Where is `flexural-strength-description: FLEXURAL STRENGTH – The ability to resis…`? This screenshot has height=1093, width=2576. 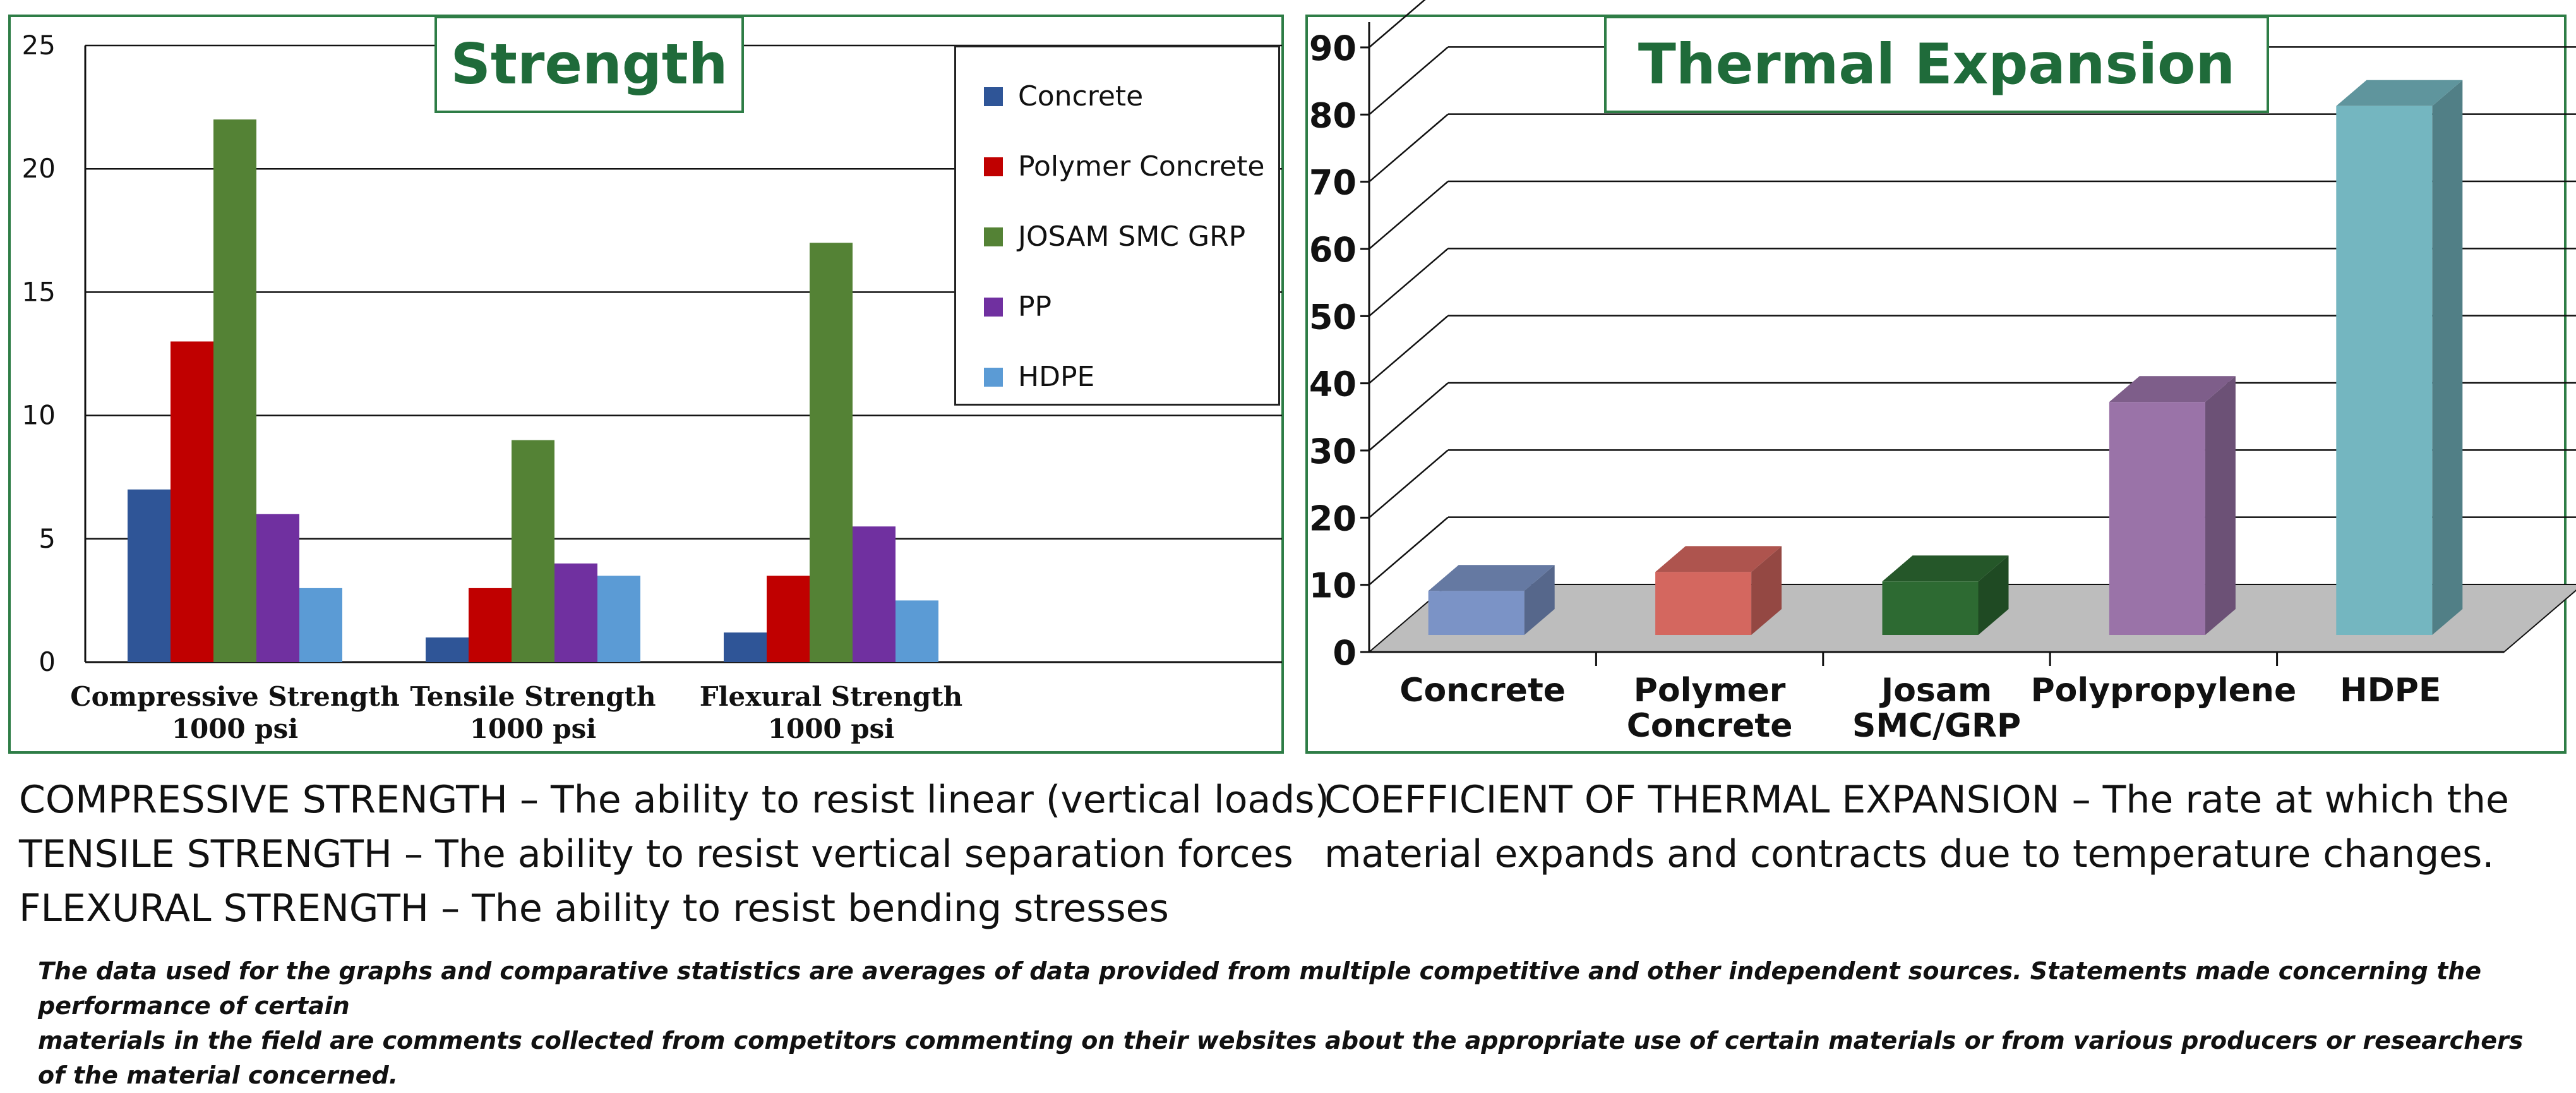 flexural-strength-description: FLEXURAL STRENGTH – The ability to resis… is located at coordinates (594, 909).